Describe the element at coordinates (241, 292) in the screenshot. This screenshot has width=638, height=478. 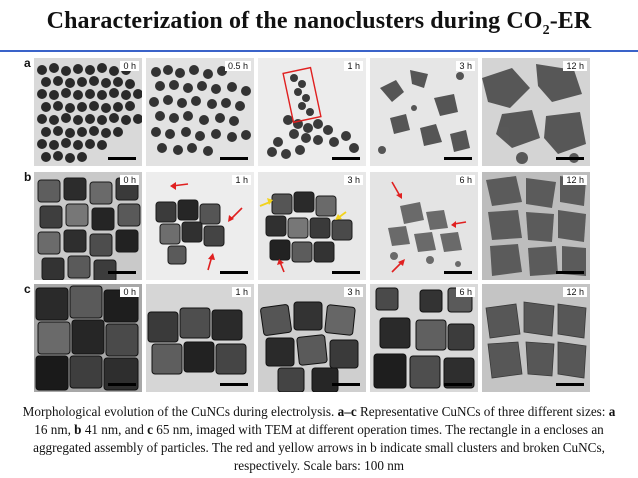
I see `time-label-c-2: 1 h` at that location.